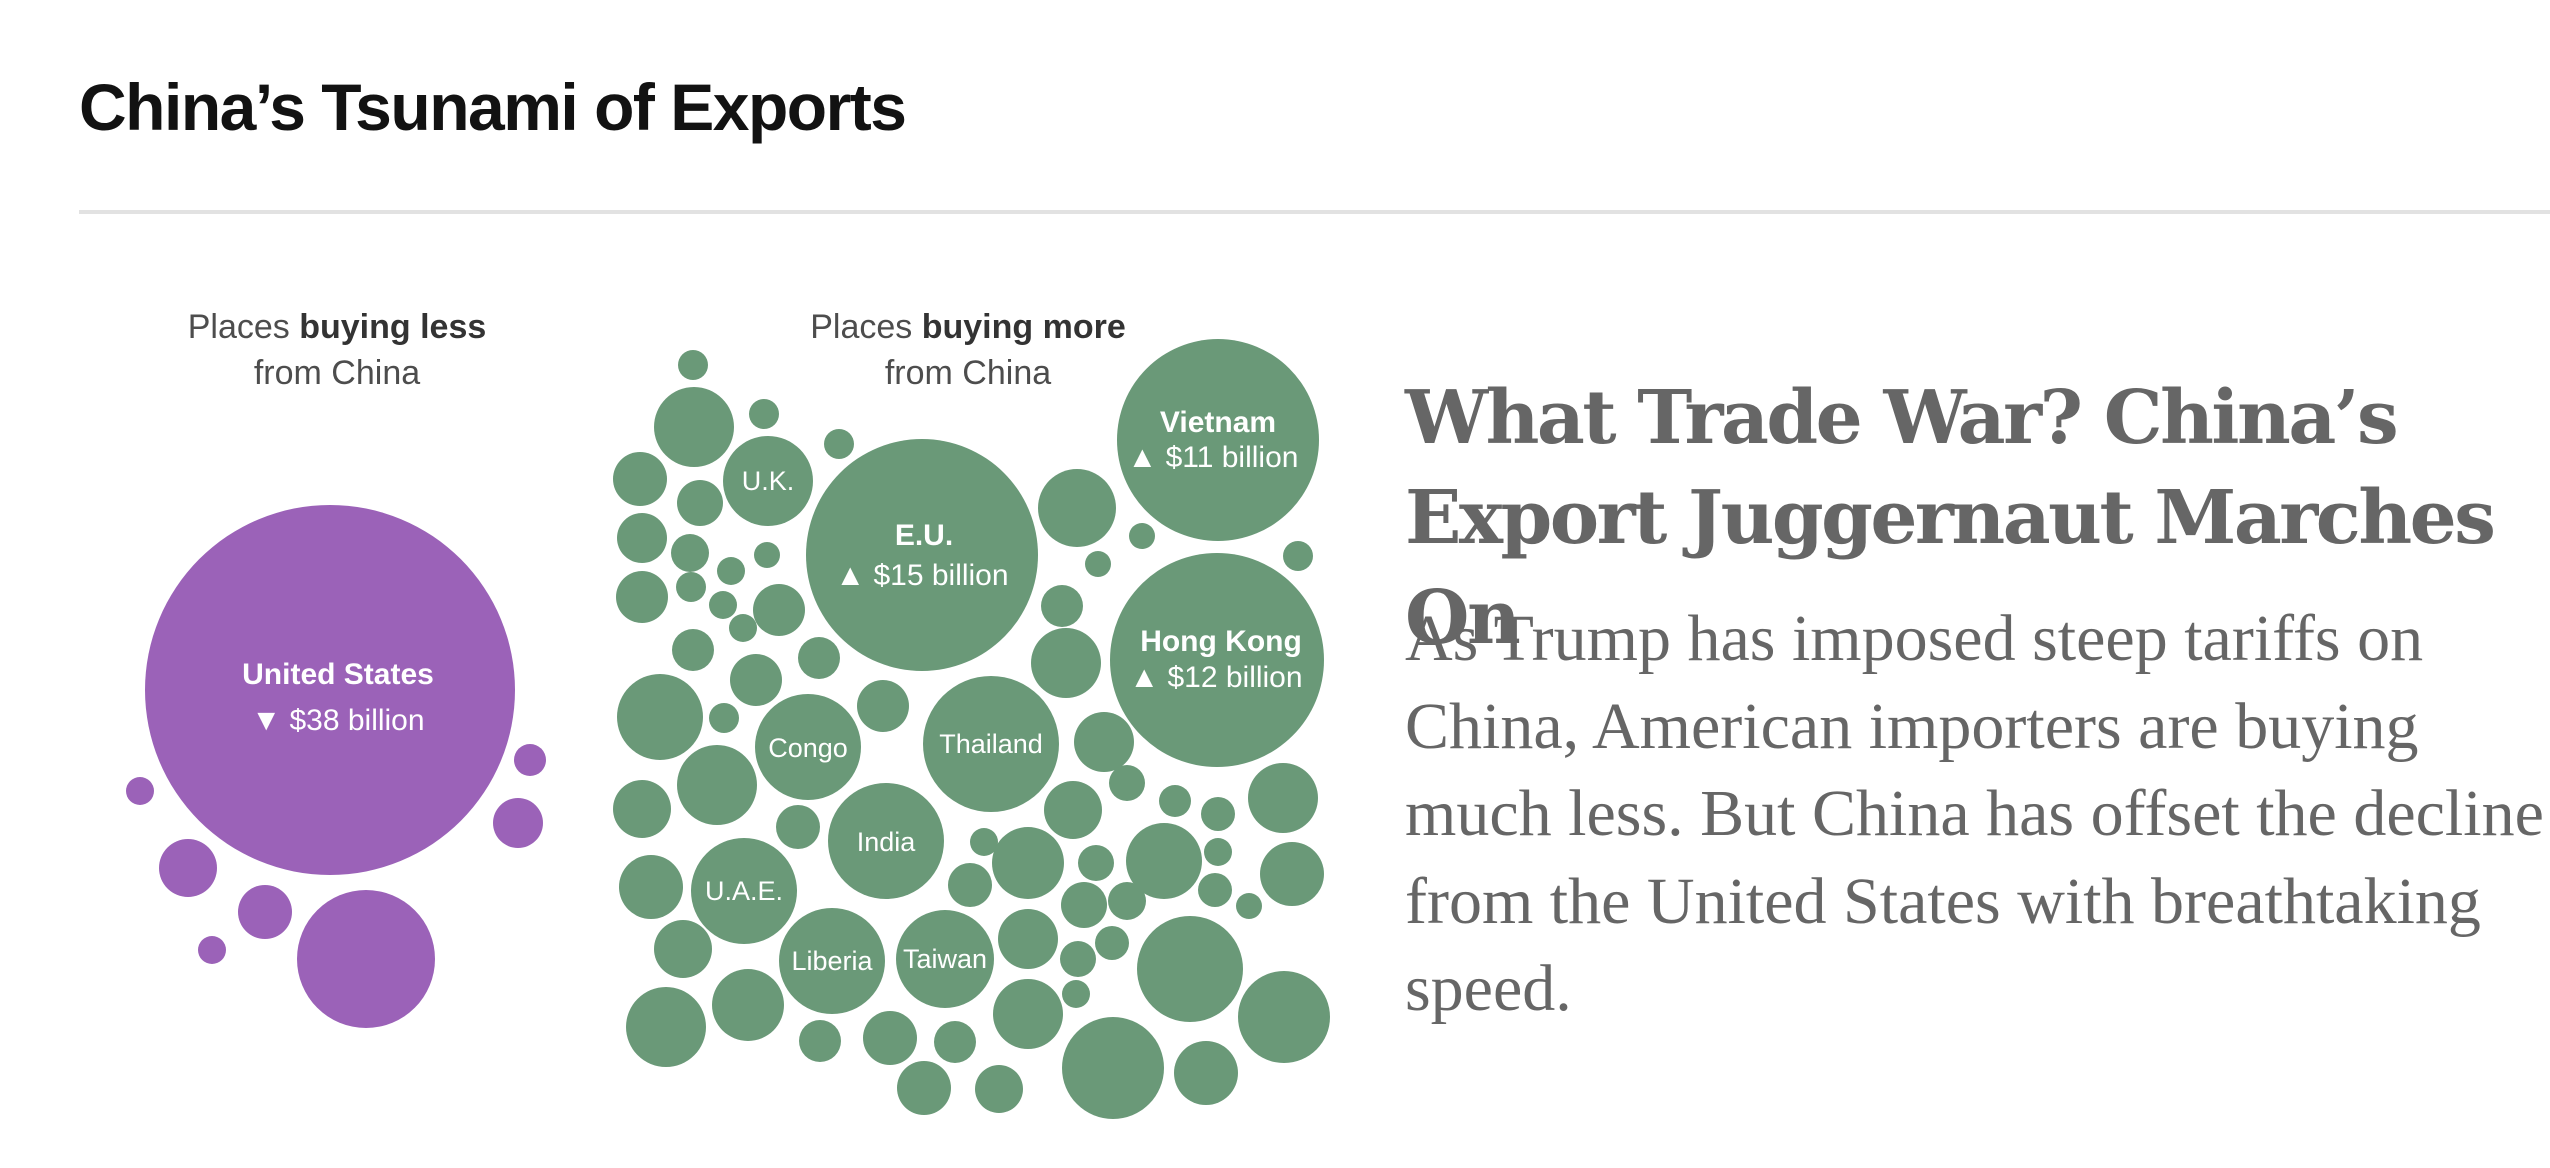 The height and width of the screenshot is (1168, 2550). I want to click on section-divider, so click(1314, 212).